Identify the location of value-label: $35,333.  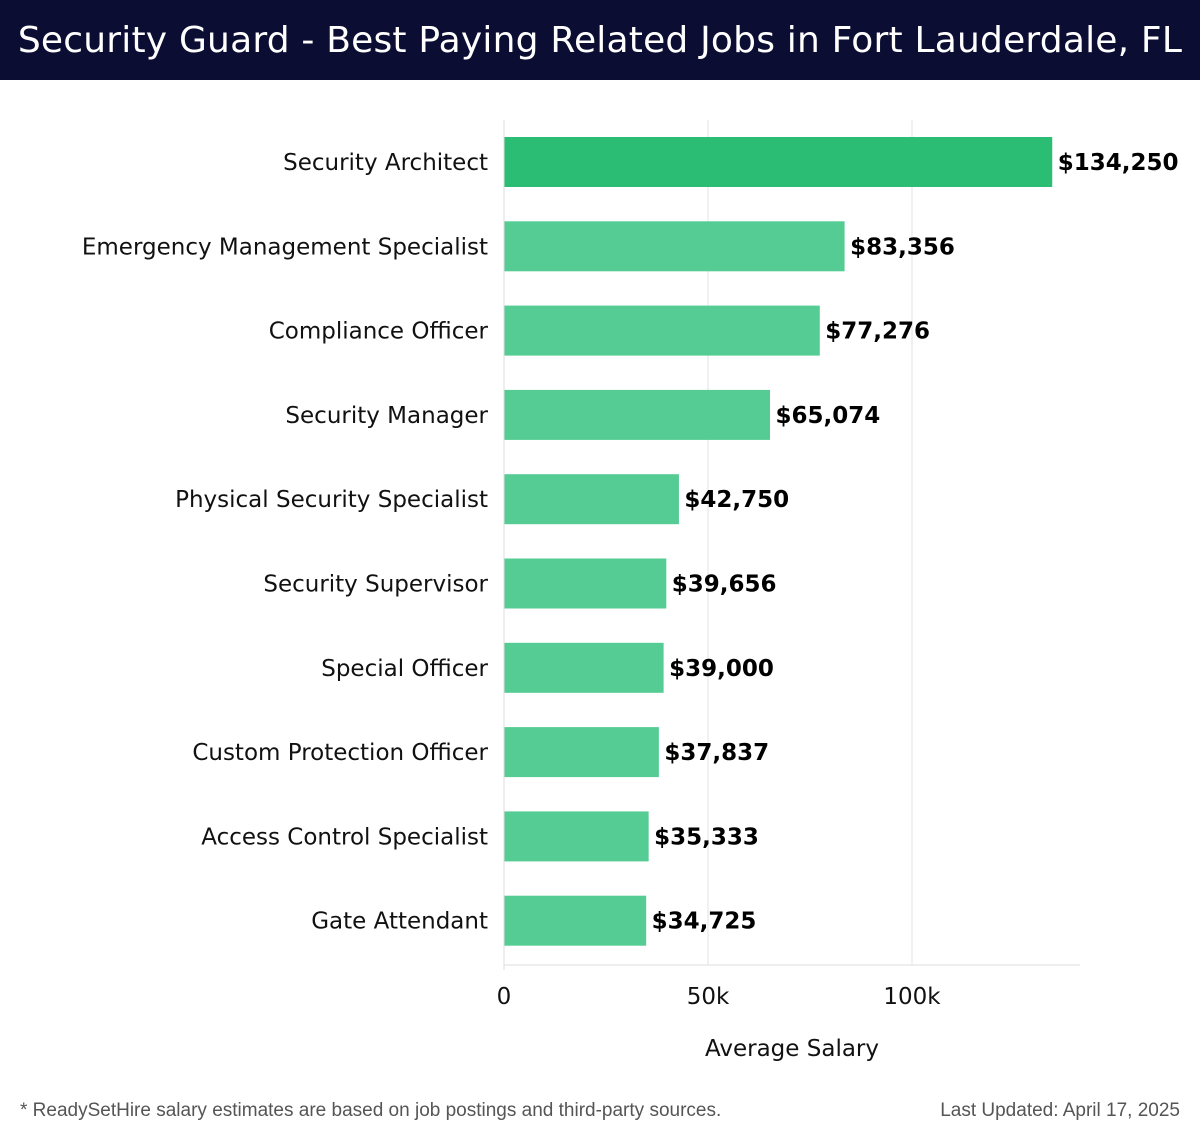
(706, 837).